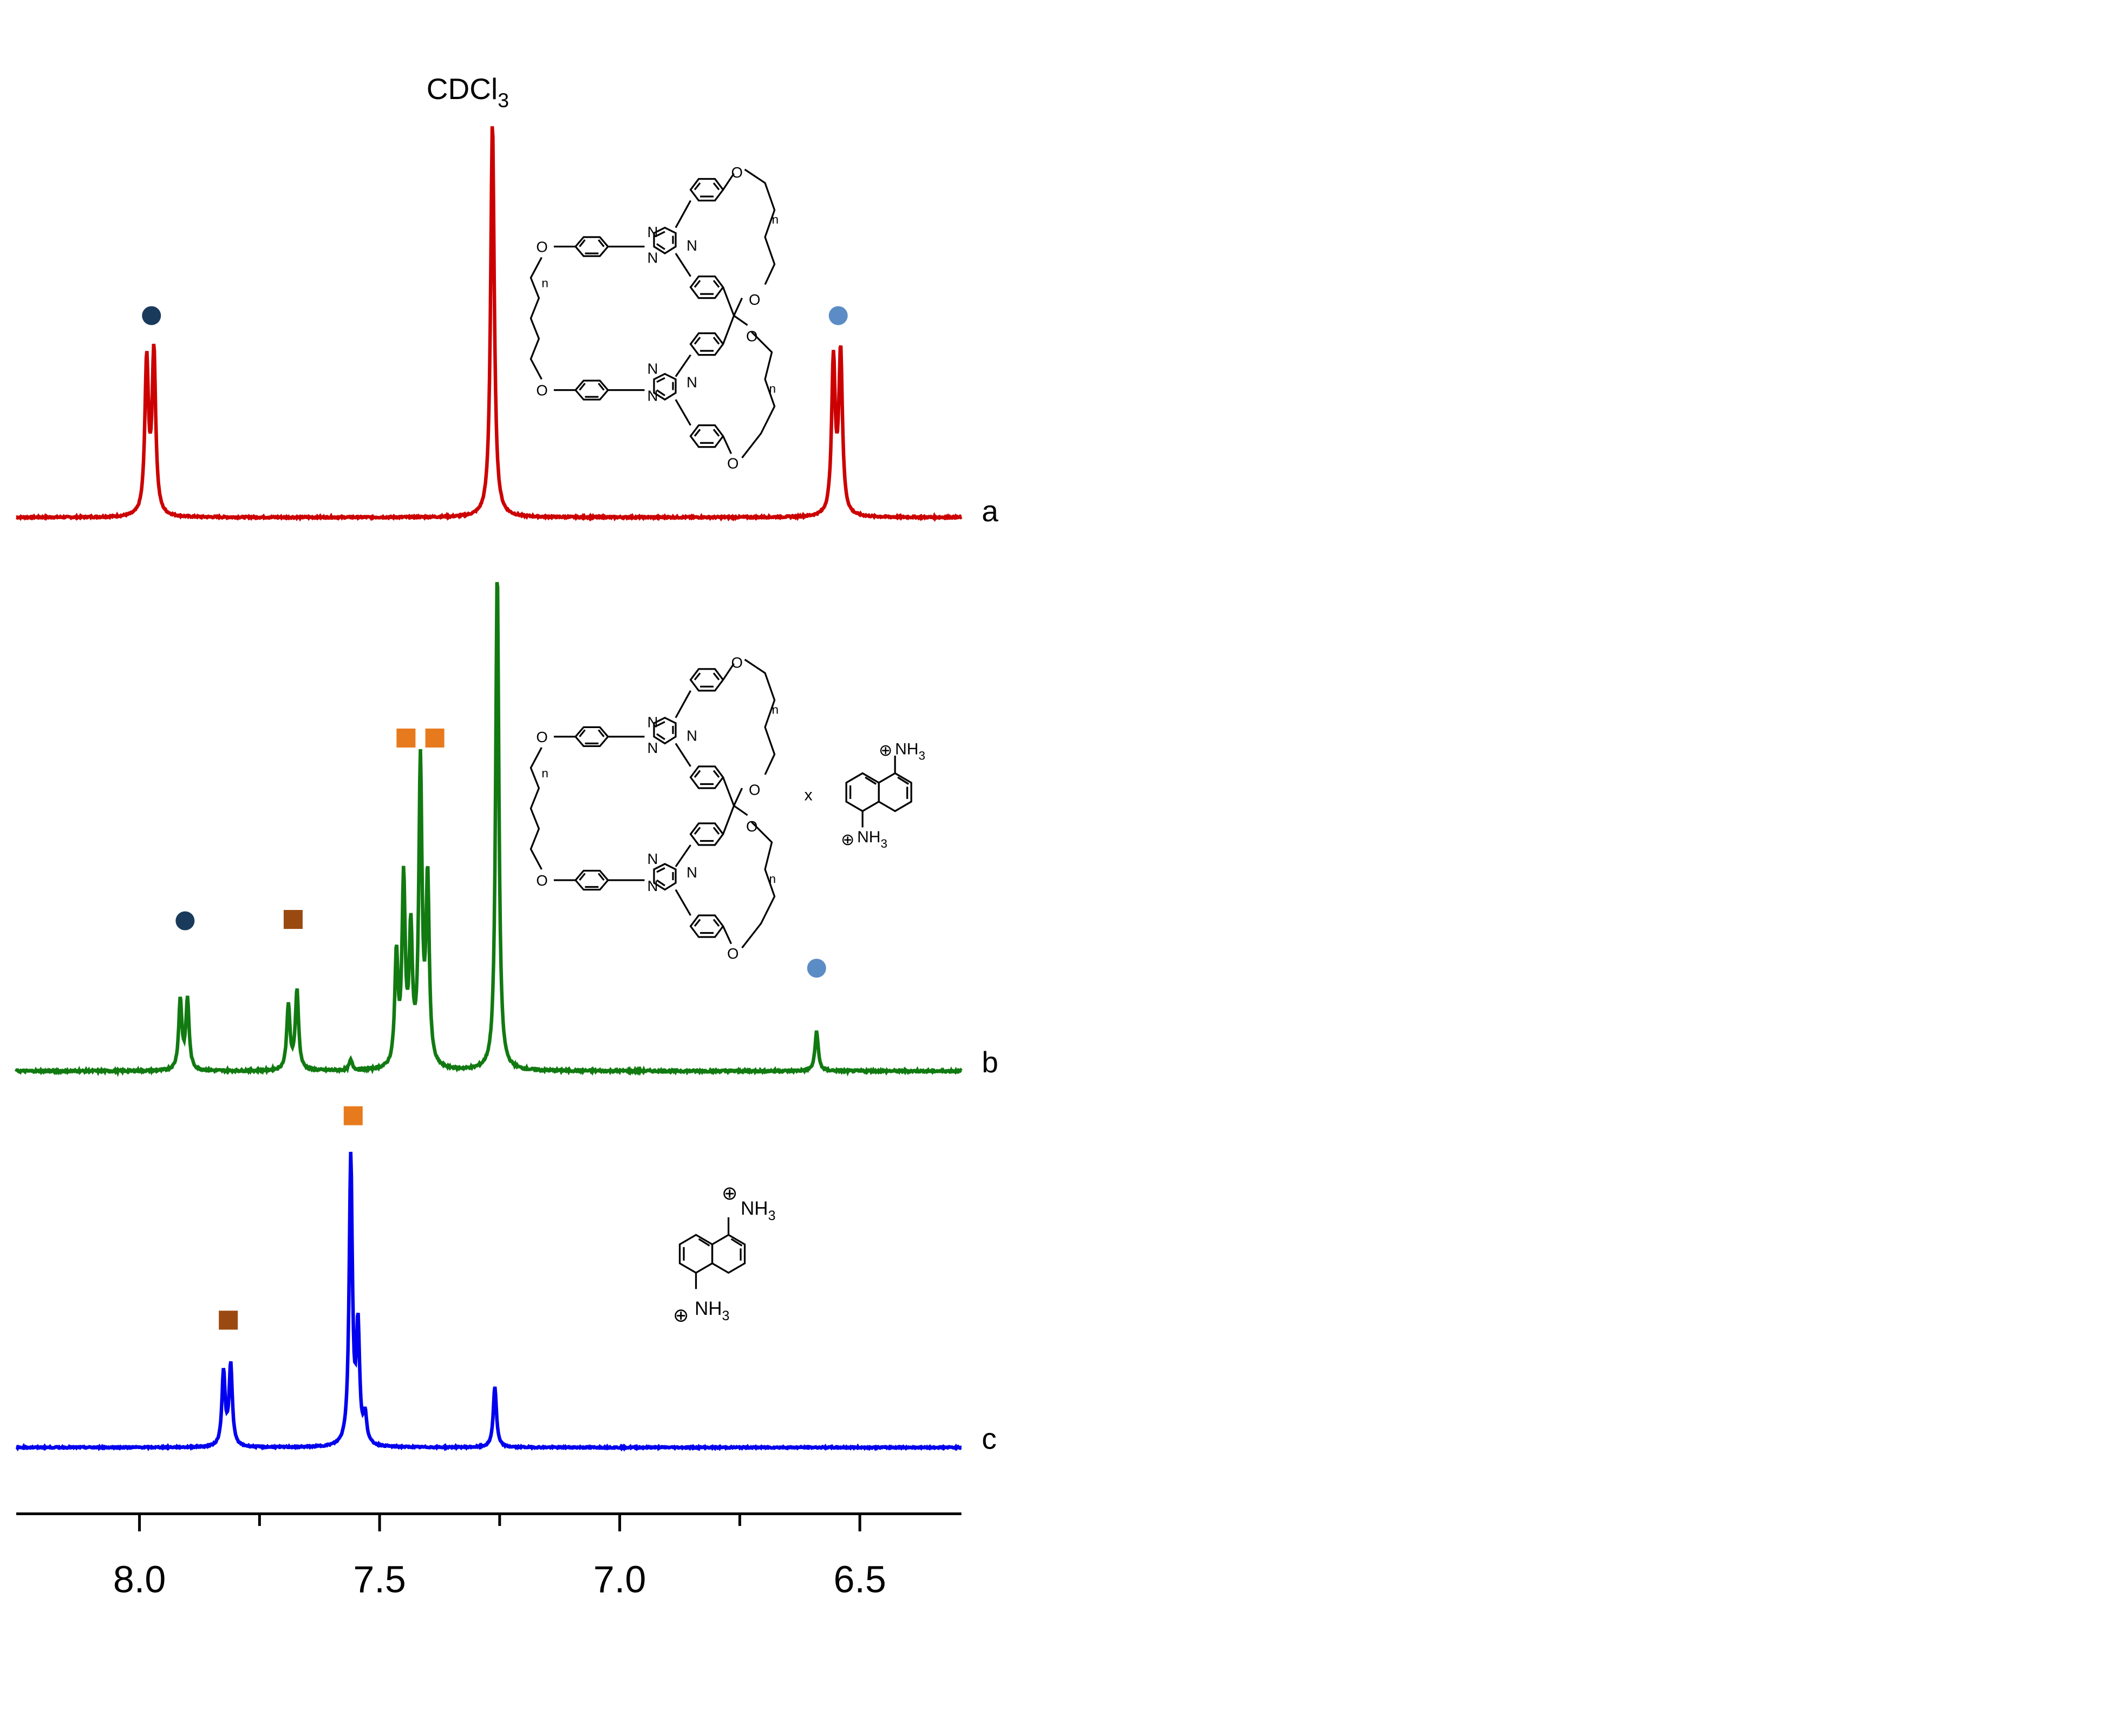 This screenshot has height=1736, width=2111. What do you see at coordinates (886, 750) in the screenshot?
I see `guest-b-top-plus: ⊕` at bounding box center [886, 750].